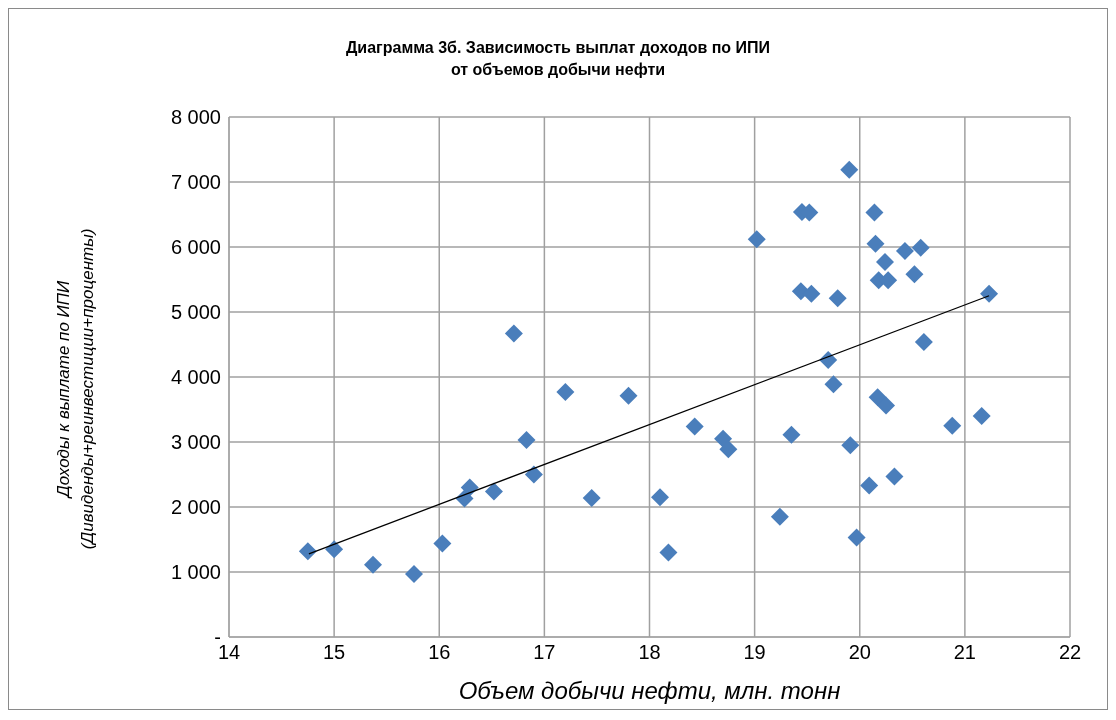 The image size is (1116, 720). What do you see at coordinates (544, 652) in the screenshot?
I see `x-tick-label: 17` at bounding box center [544, 652].